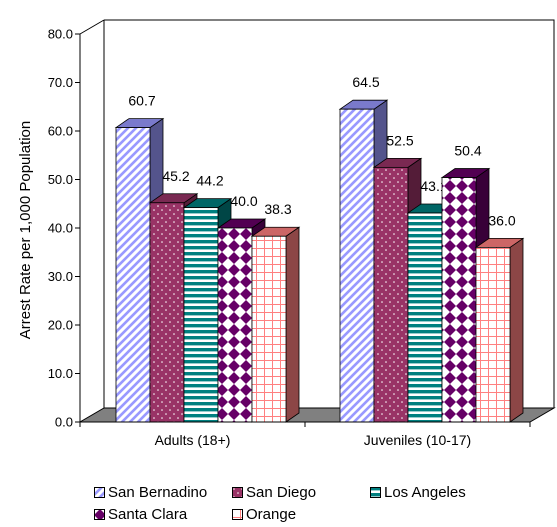 This screenshot has width=557, height=527. What do you see at coordinates (158, 492) in the screenshot?
I see `legend-label-san-bernadino: San Bernadino` at bounding box center [158, 492].